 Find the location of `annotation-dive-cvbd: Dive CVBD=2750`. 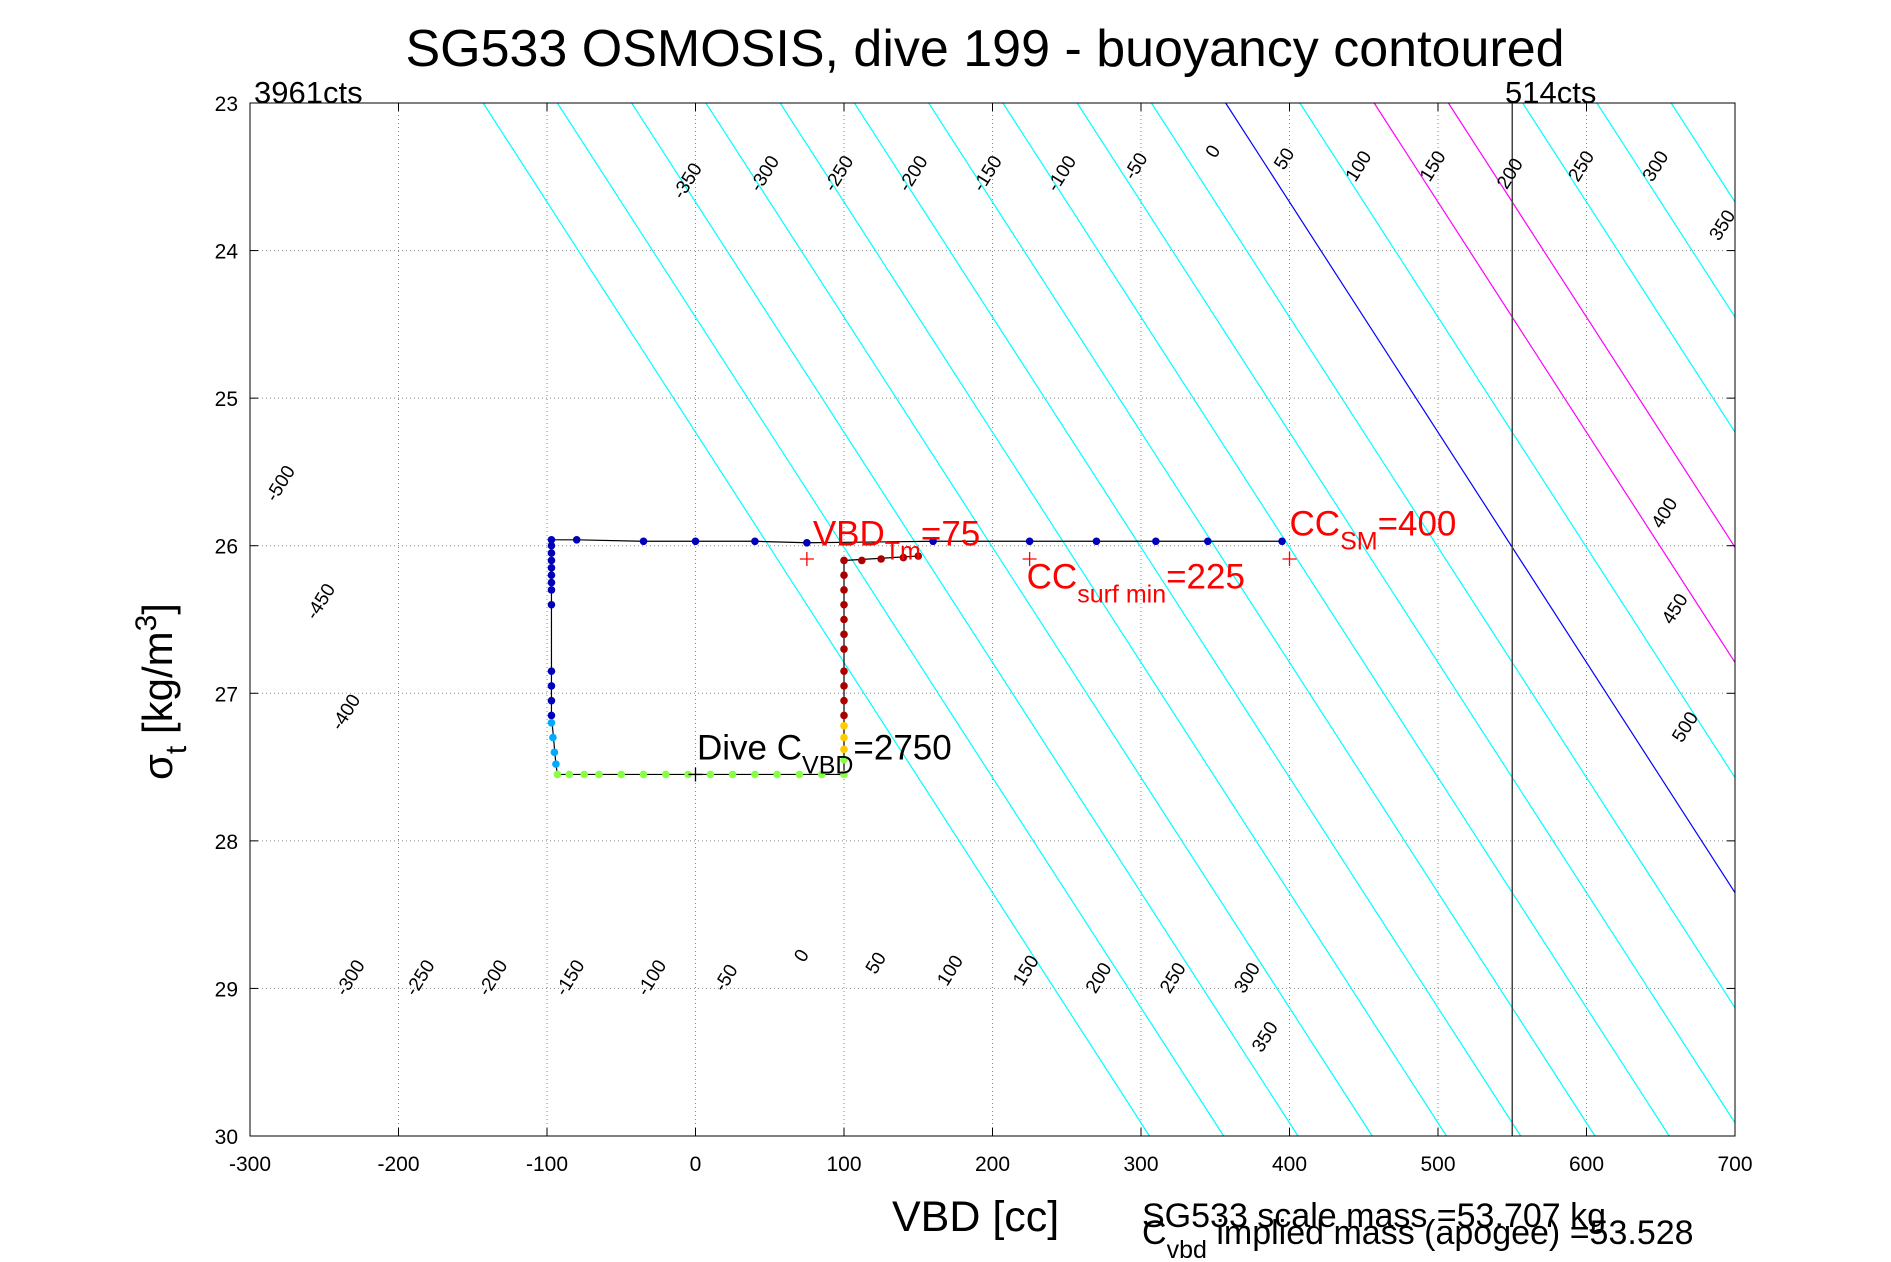

annotation-dive-cvbd: Dive CVBD=2750 is located at coordinates (824, 754).